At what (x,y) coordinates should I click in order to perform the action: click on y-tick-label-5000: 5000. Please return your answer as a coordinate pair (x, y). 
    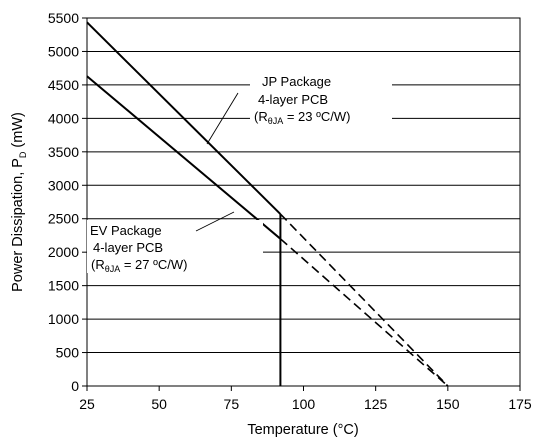
    Looking at the image, I should click on (63, 51).